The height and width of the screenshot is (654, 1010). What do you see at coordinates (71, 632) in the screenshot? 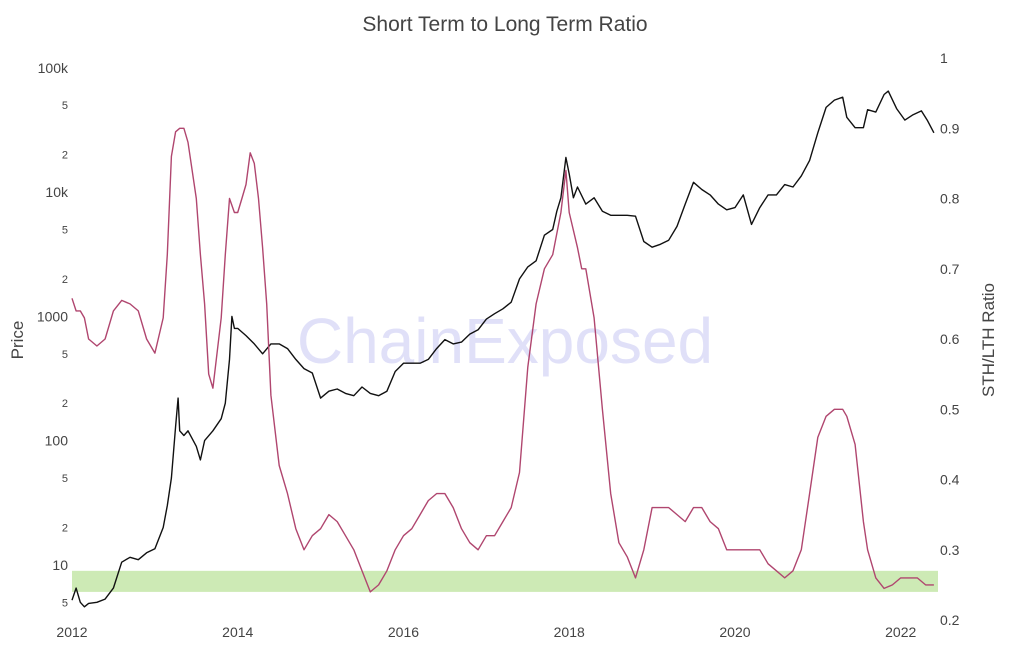
I see `x-tick-label: 2012` at bounding box center [71, 632].